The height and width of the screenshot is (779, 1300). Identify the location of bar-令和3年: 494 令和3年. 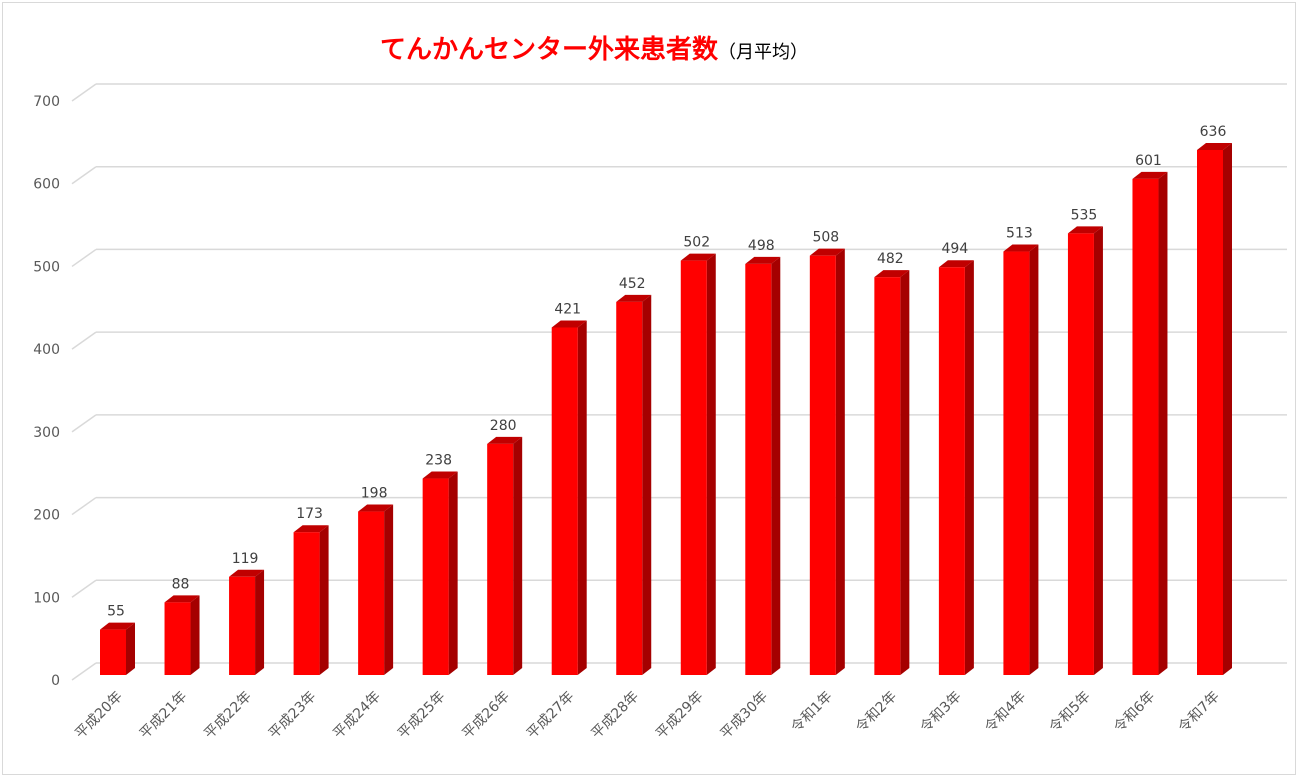
(945, 488).